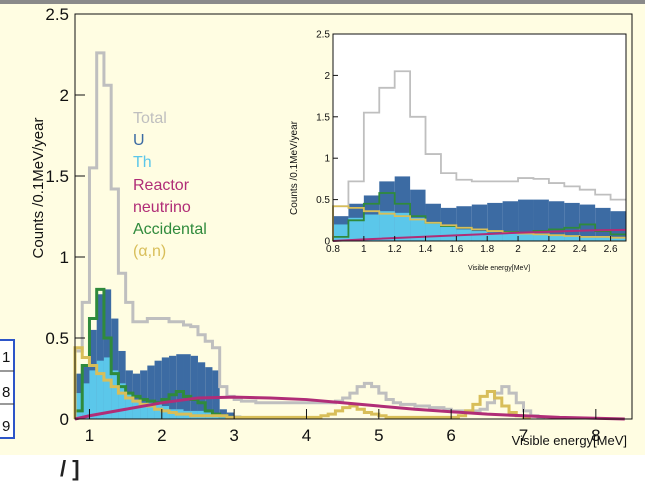 The width and height of the screenshot is (645, 486). I want to click on bottom-text-fragment: / ], so click(70, 468).